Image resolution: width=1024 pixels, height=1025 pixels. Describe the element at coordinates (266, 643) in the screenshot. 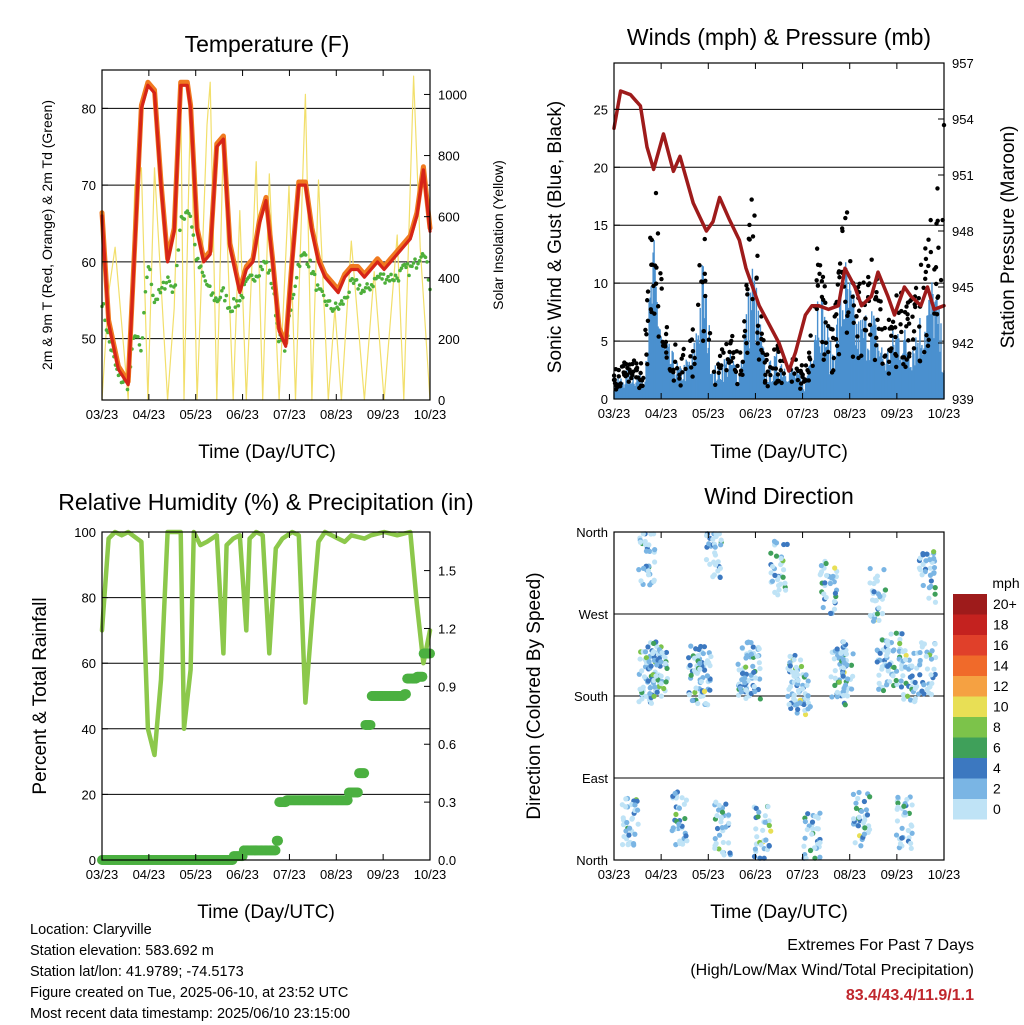

I see `relative-humidity-line` at that location.